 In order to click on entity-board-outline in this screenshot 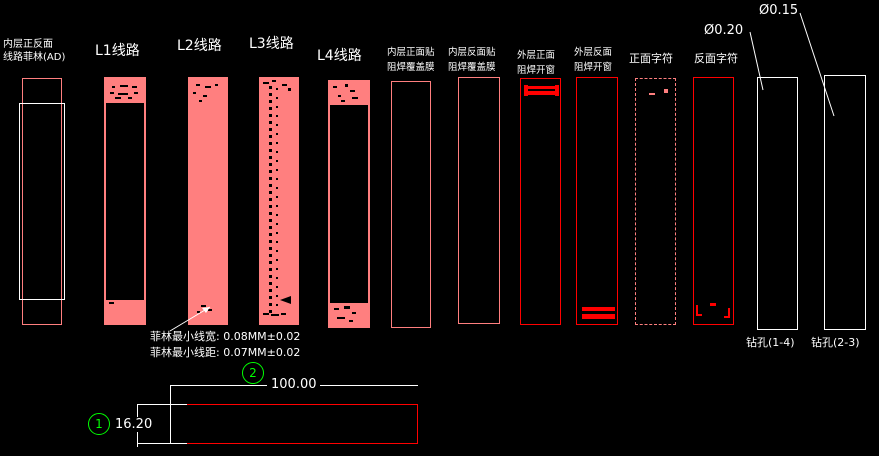, I will do `click(294, 424)`.